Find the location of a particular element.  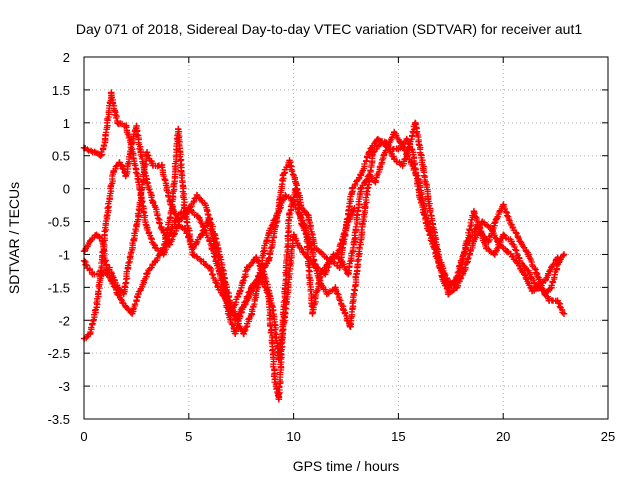

x-tick-label: 15 is located at coordinates (398, 436).